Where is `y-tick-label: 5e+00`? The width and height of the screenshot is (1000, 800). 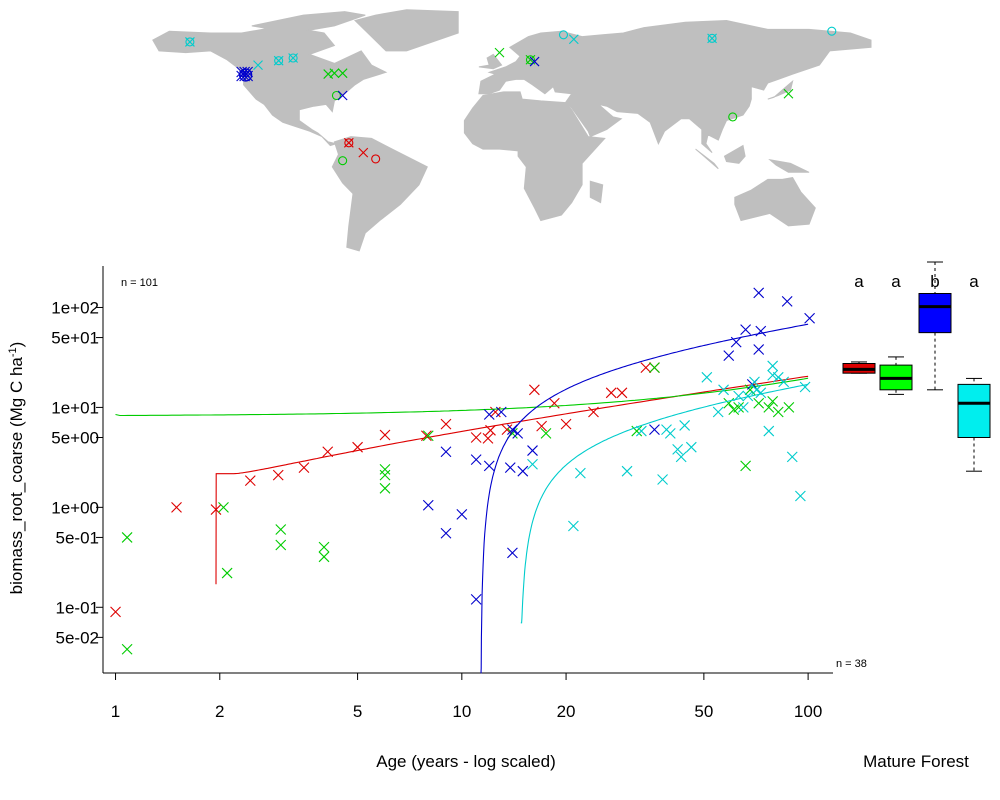
y-tick-label: 5e+00 is located at coordinates (75, 437).